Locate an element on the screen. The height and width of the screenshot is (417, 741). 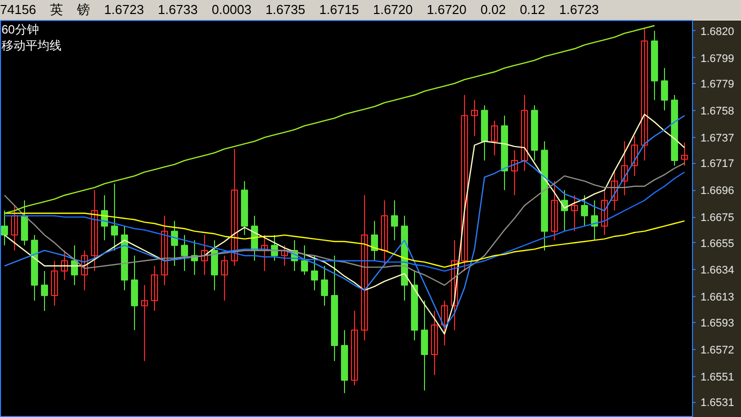
y-tick-label: 1.6675 is located at coordinates (717, 218).